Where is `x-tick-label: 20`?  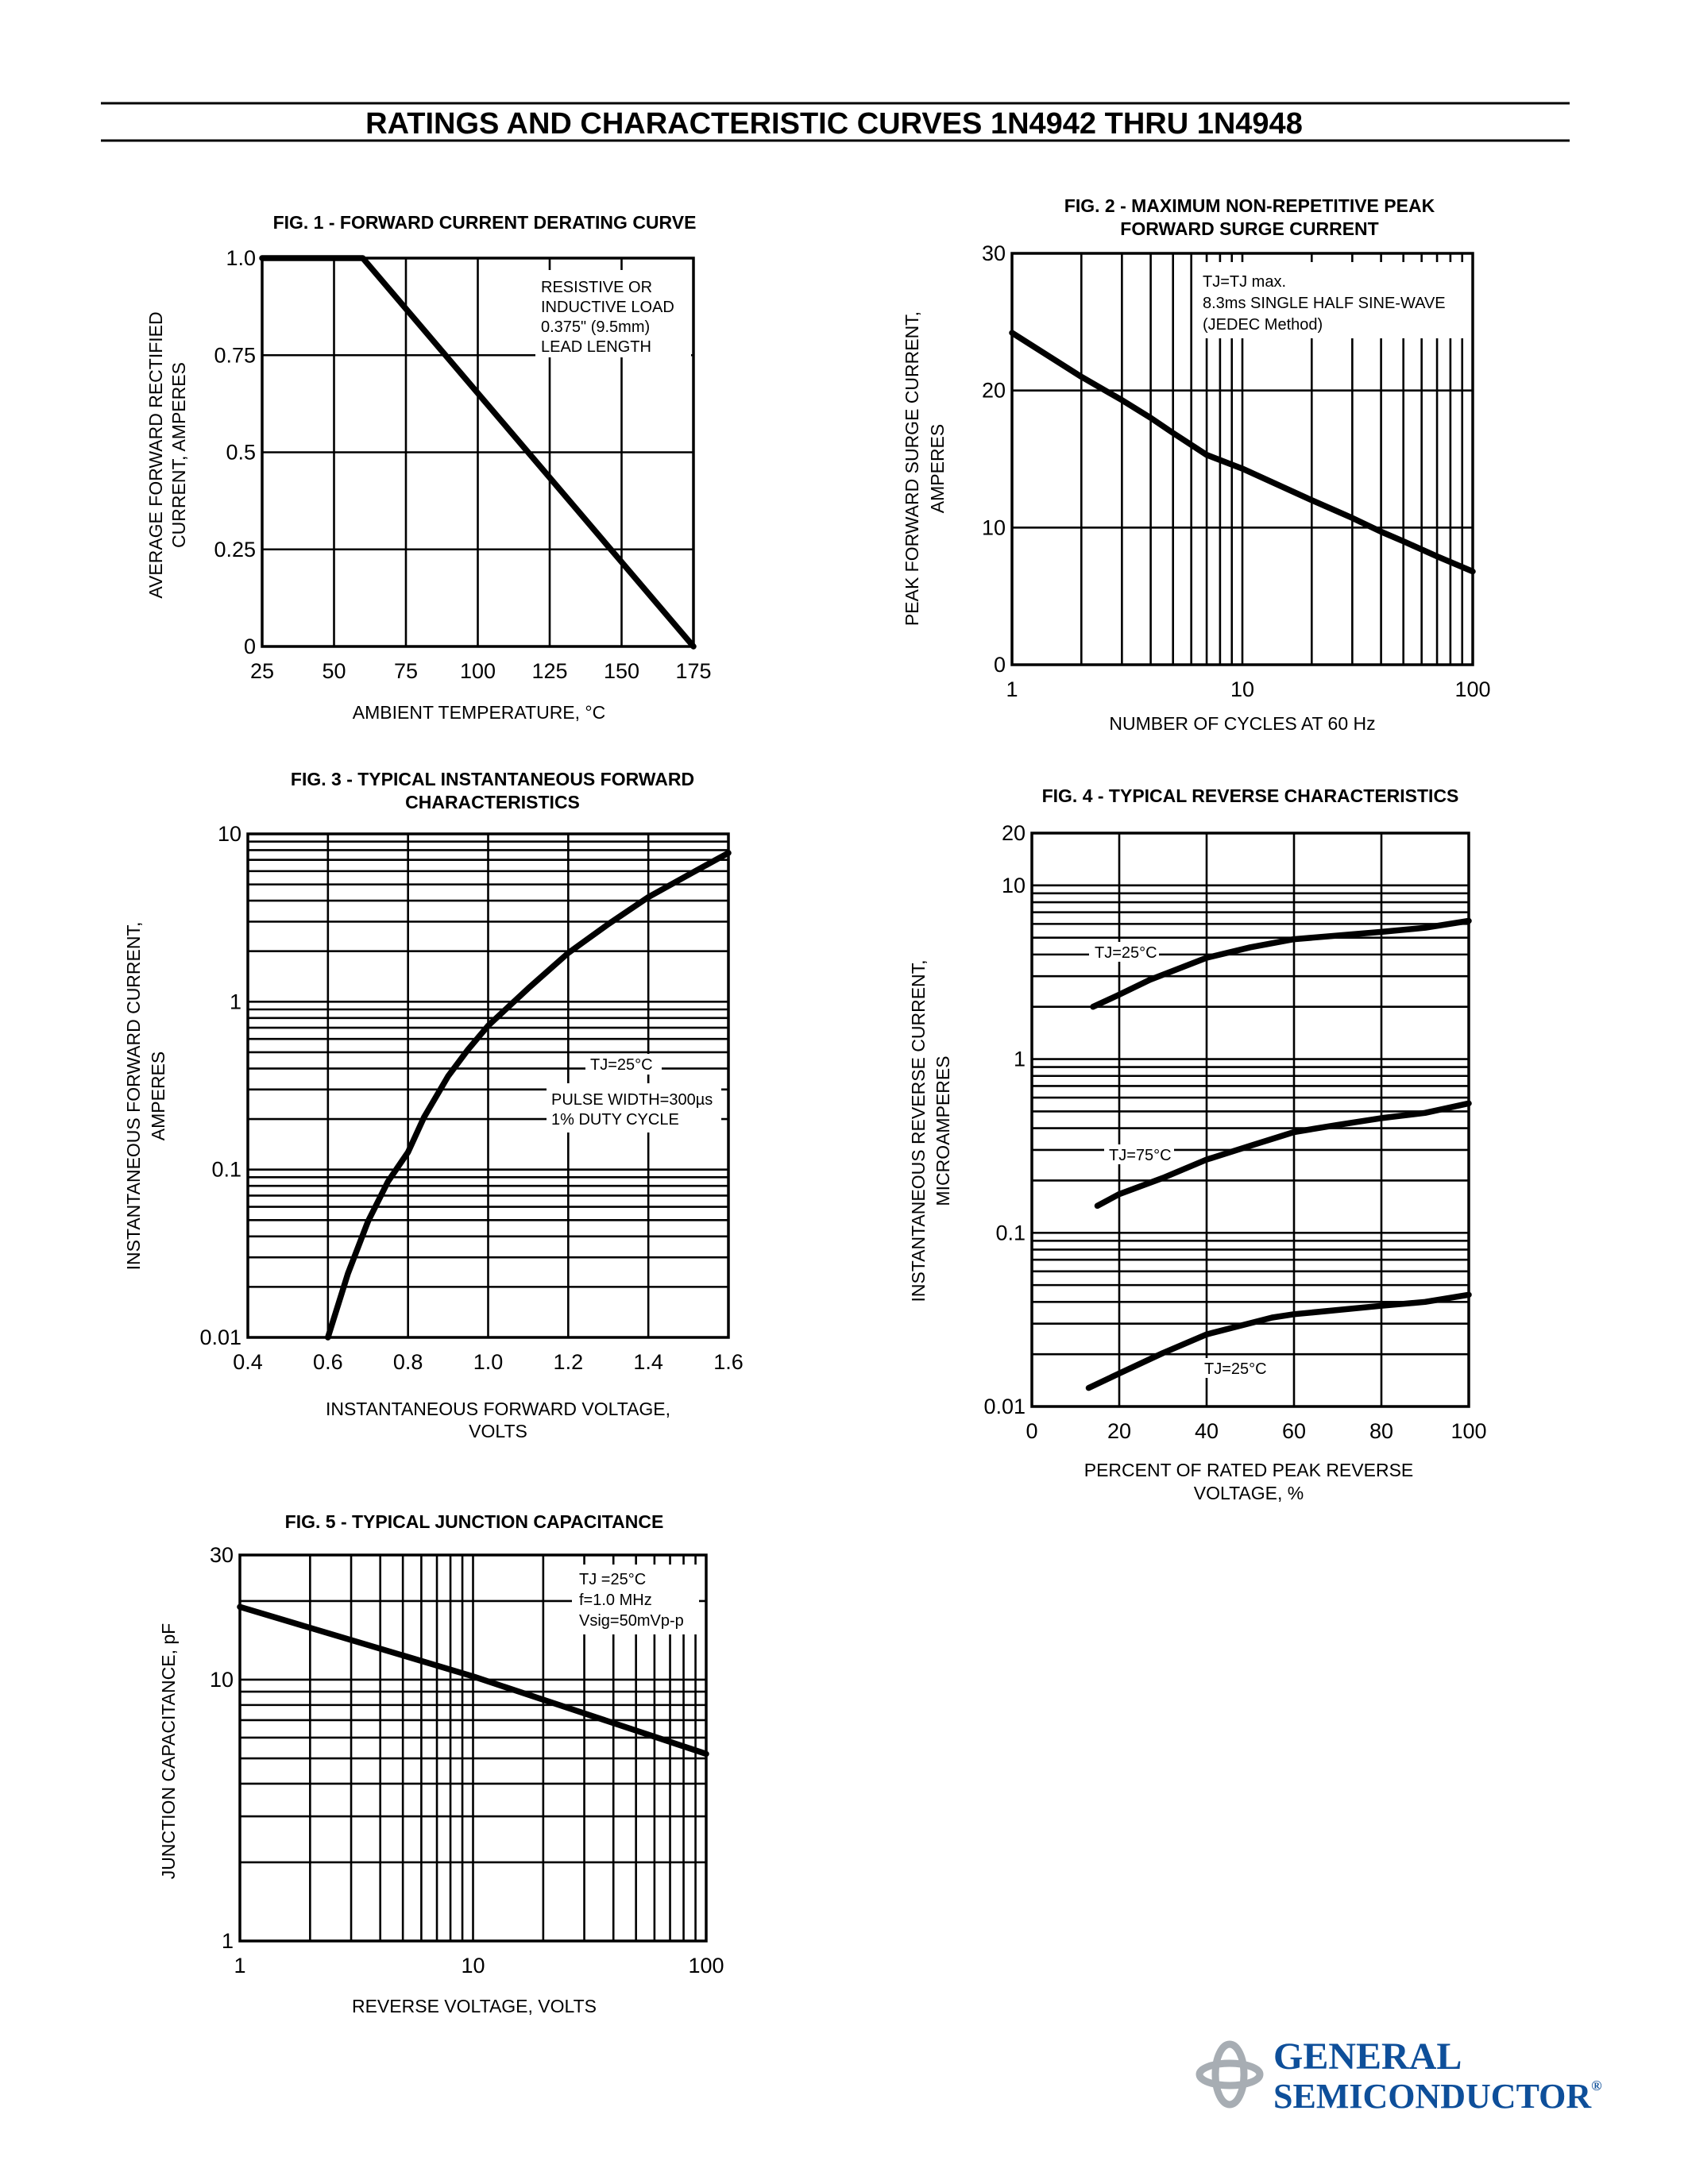
x-tick-label: 20 is located at coordinates (1119, 1431).